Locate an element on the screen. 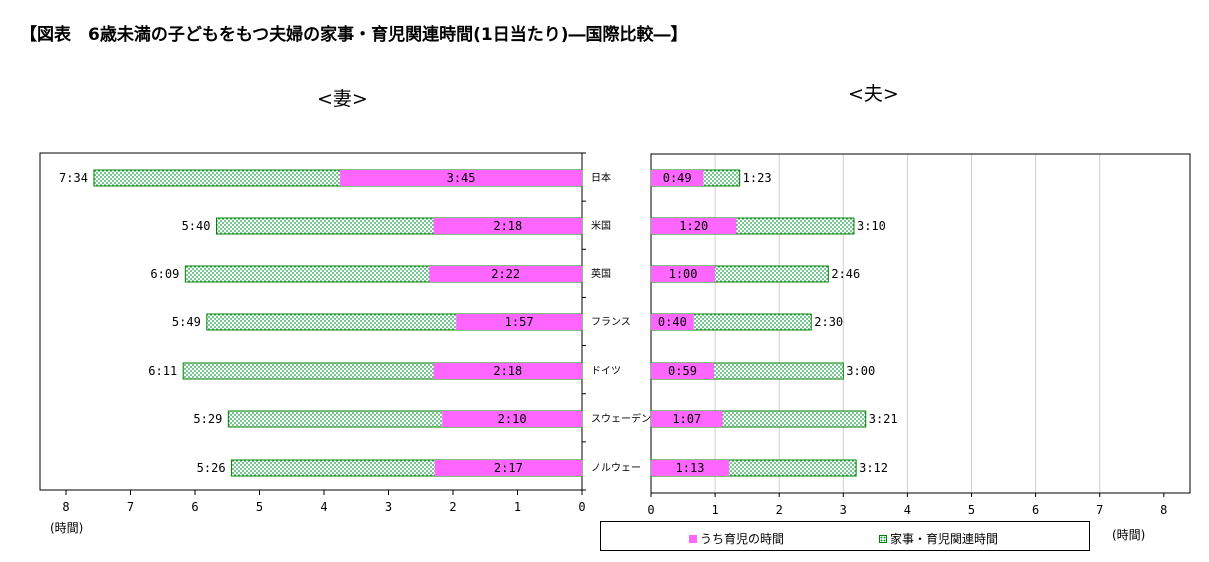 Image resolution: width=1209 pixels, height=562 pixels. husband-childcare-value: 1:13 is located at coordinates (690, 468).